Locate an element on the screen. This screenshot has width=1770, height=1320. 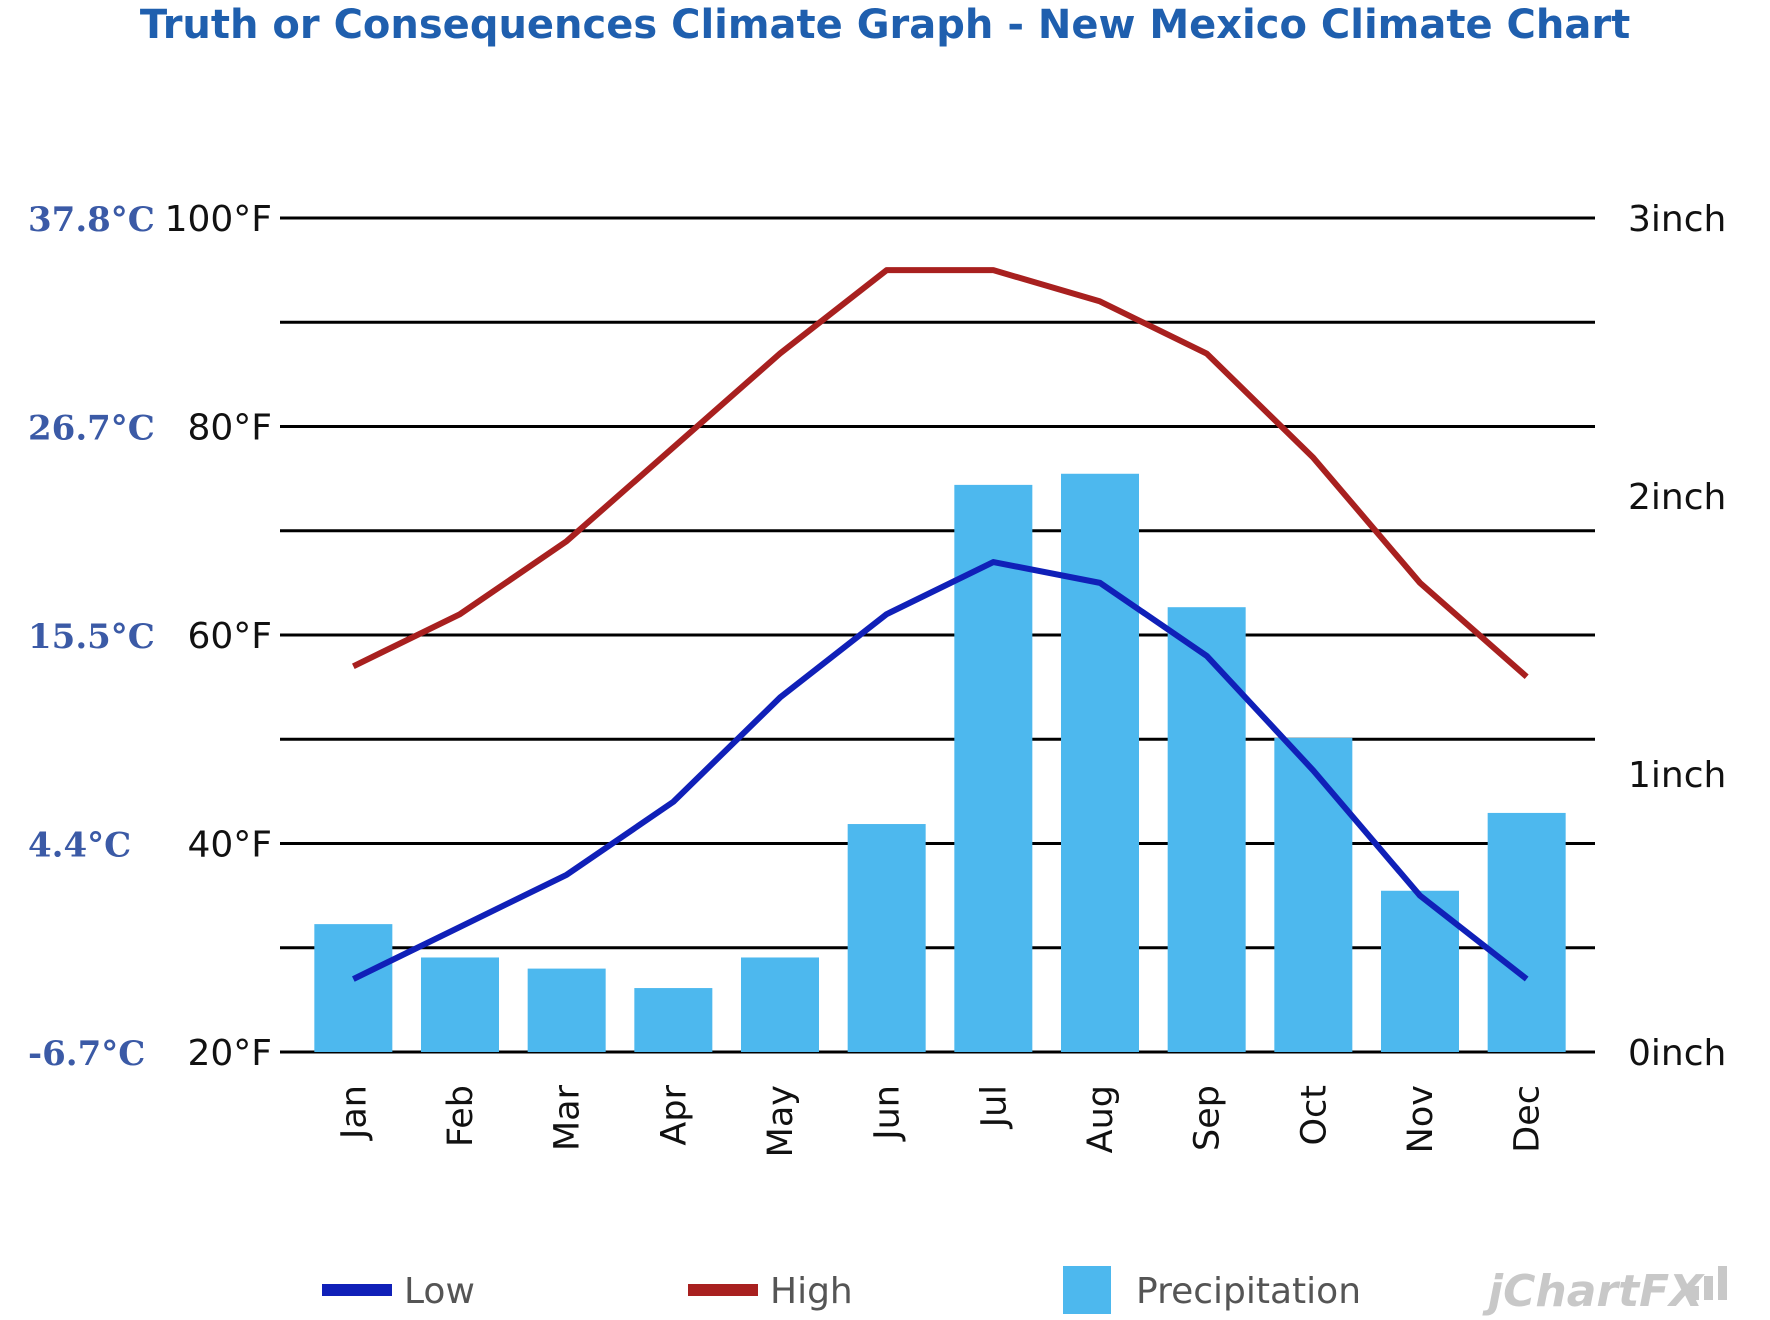
celsius-tick-label: 37.8°C is located at coordinates (91, 220).